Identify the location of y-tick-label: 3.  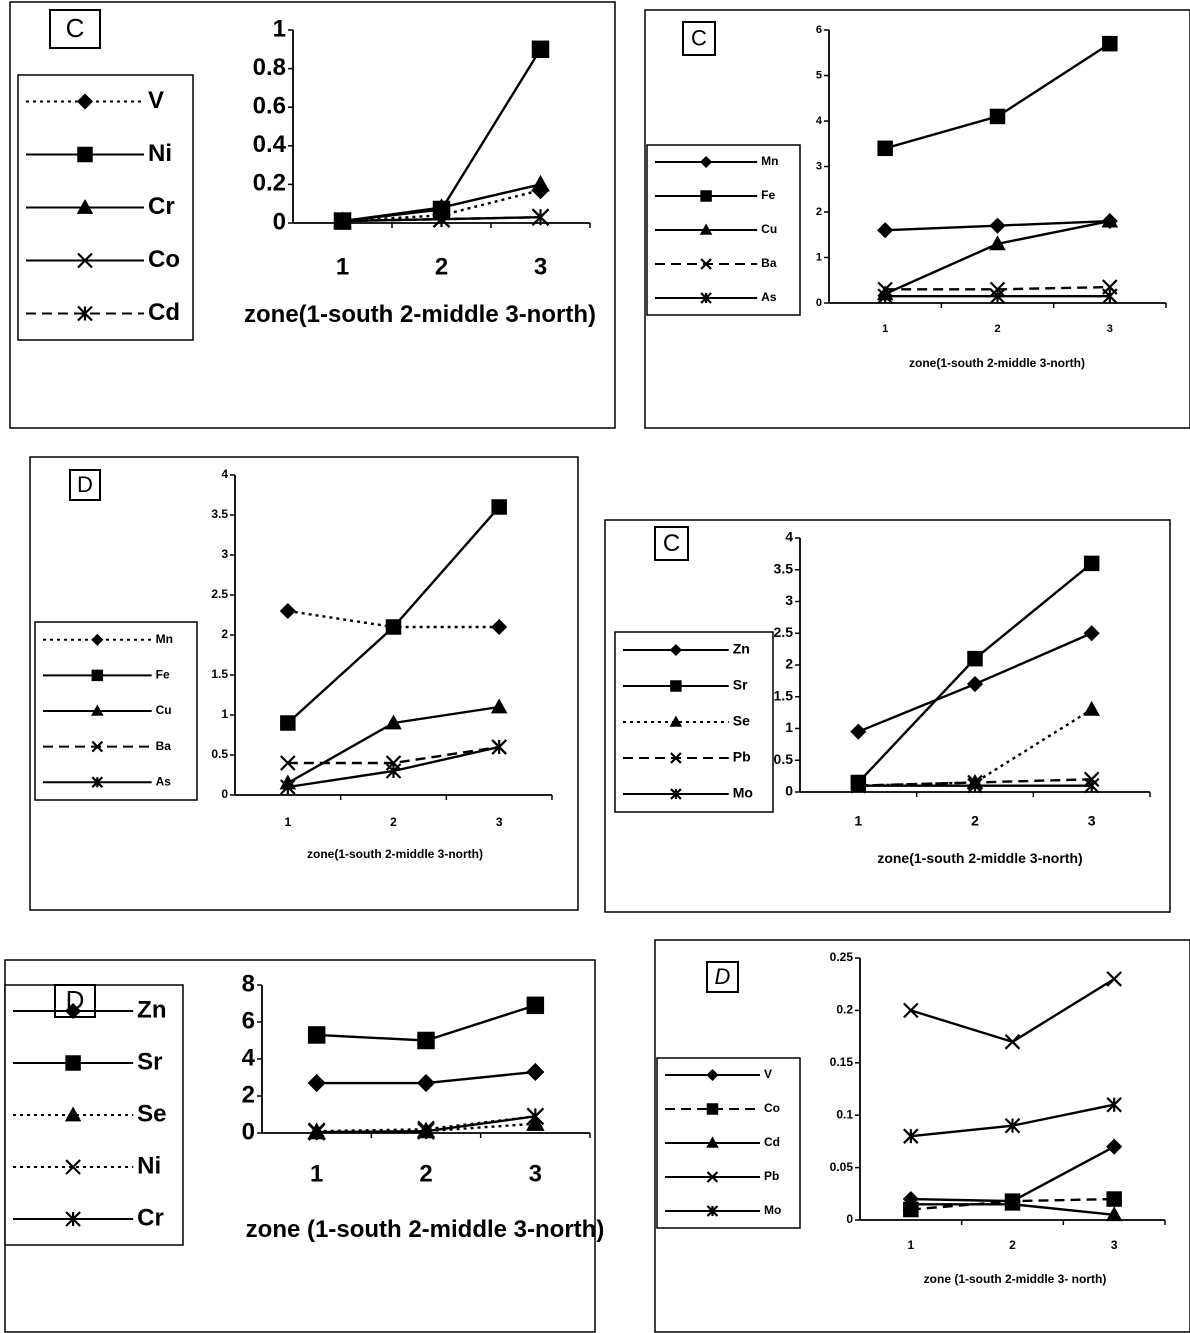
(789, 600).